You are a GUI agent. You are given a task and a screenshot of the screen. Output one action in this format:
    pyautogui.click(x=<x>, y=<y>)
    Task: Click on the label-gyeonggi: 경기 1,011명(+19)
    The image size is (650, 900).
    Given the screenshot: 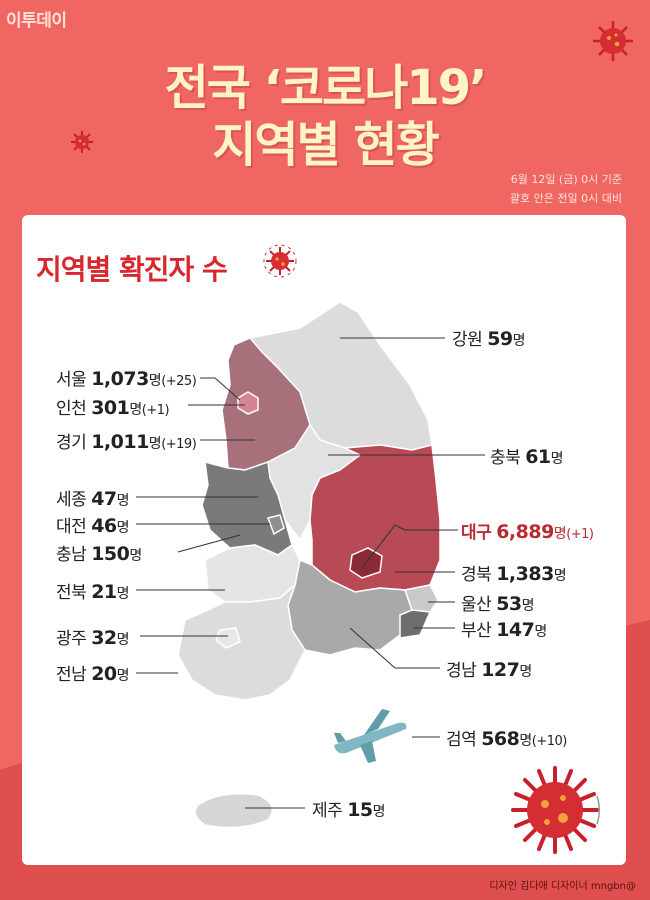 What is the action you would take?
    pyautogui.click(x=126, y=442)
    